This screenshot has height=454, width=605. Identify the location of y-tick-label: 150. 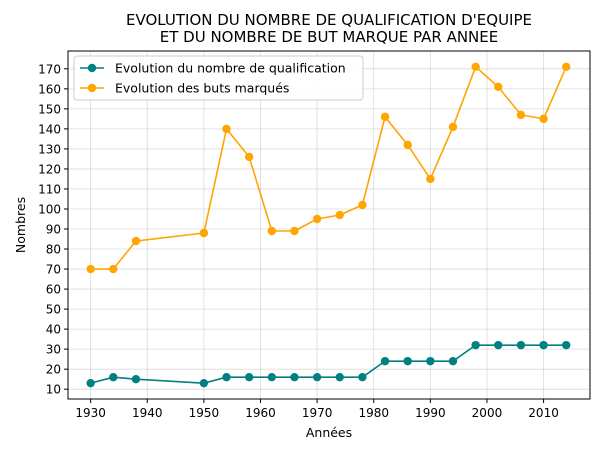
(49, 109).